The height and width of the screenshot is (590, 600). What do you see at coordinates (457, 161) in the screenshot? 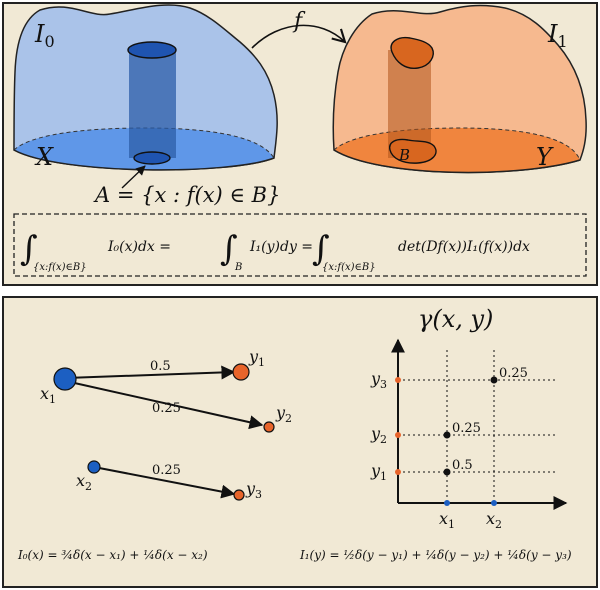
I see `blob-base-outline` at bounding box center [457, 161].